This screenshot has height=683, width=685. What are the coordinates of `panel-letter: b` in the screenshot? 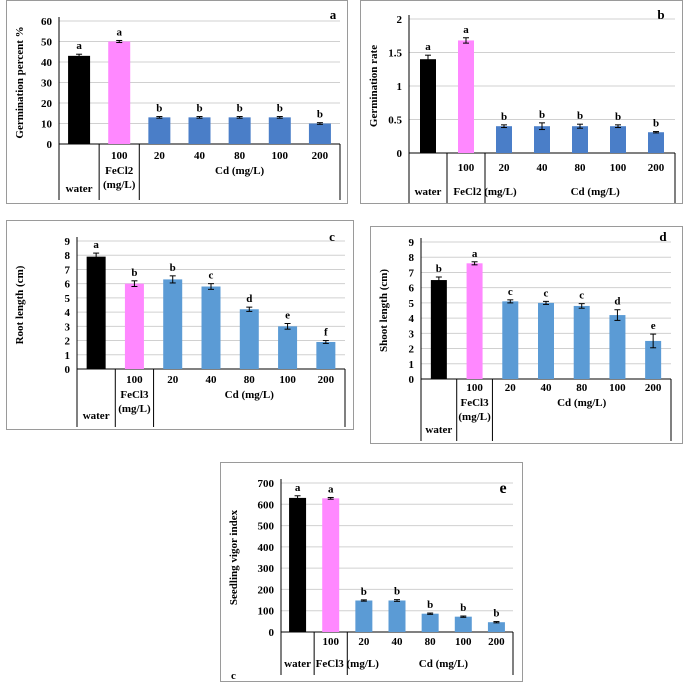 It's located at (660, 14).